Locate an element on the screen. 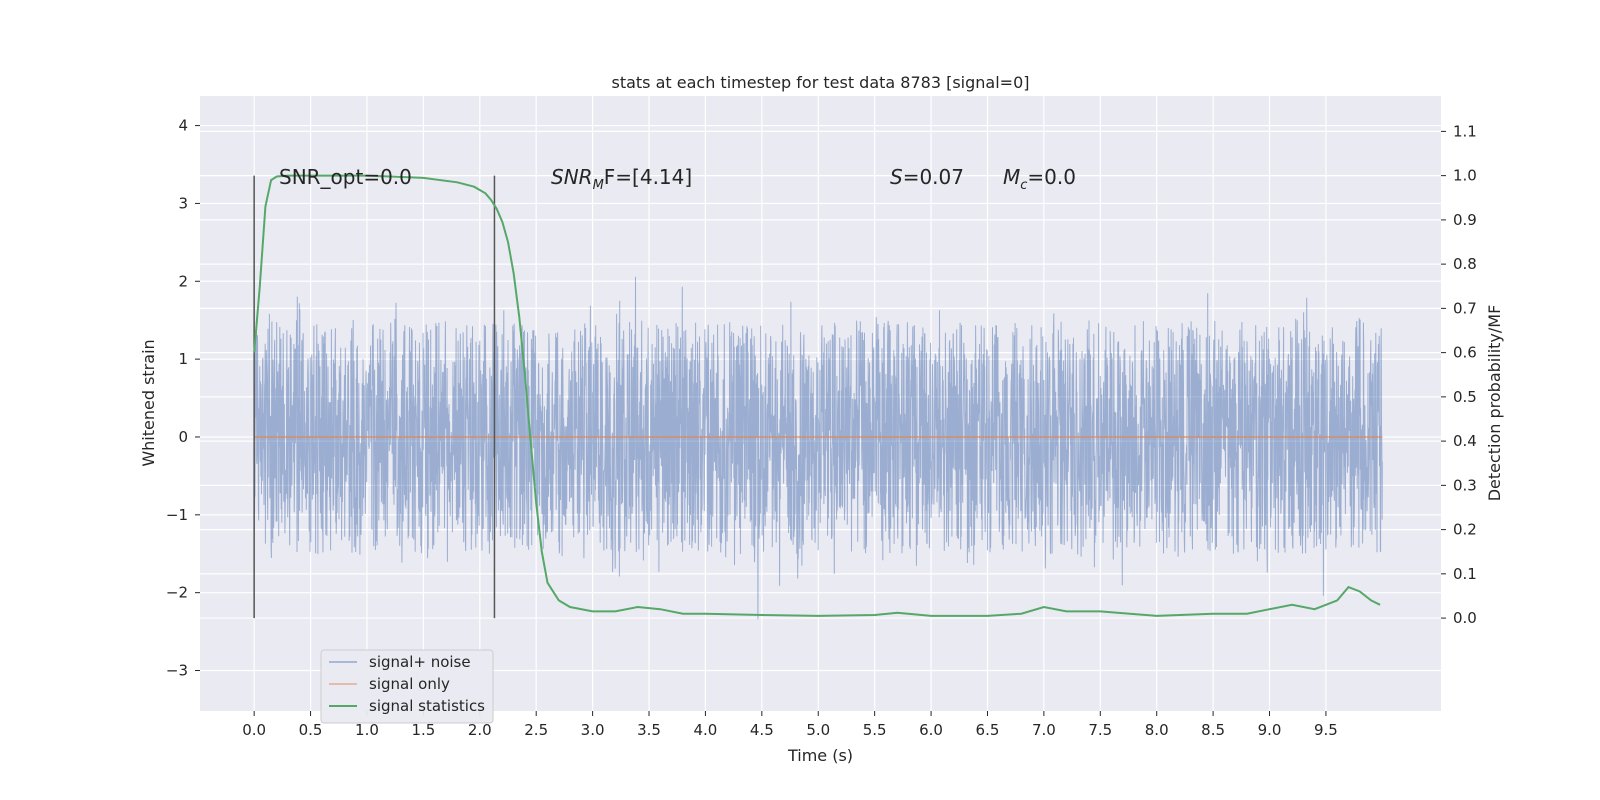 The width and height of the screenshot is (1600, 800). y2-tick-label: 0.0 is located at coordinates (1465, 618).